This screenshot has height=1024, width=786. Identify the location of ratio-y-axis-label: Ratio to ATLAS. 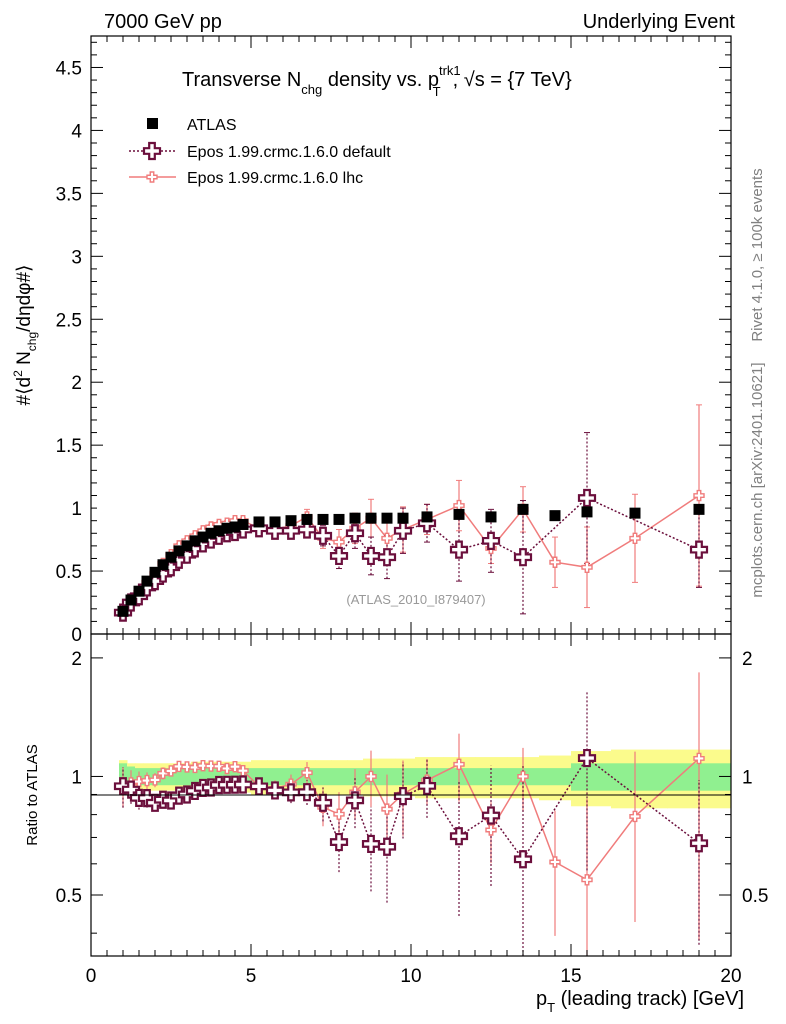
(32, 794).